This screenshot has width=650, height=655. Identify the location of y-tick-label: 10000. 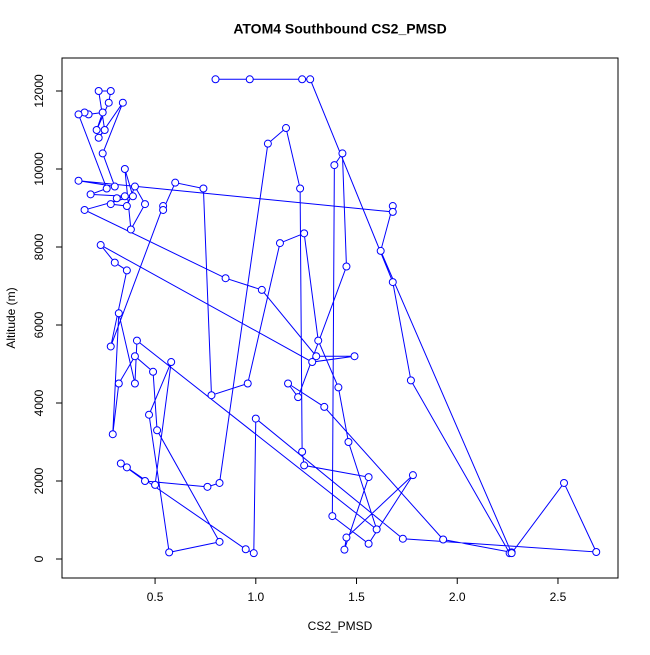
(39, 169).